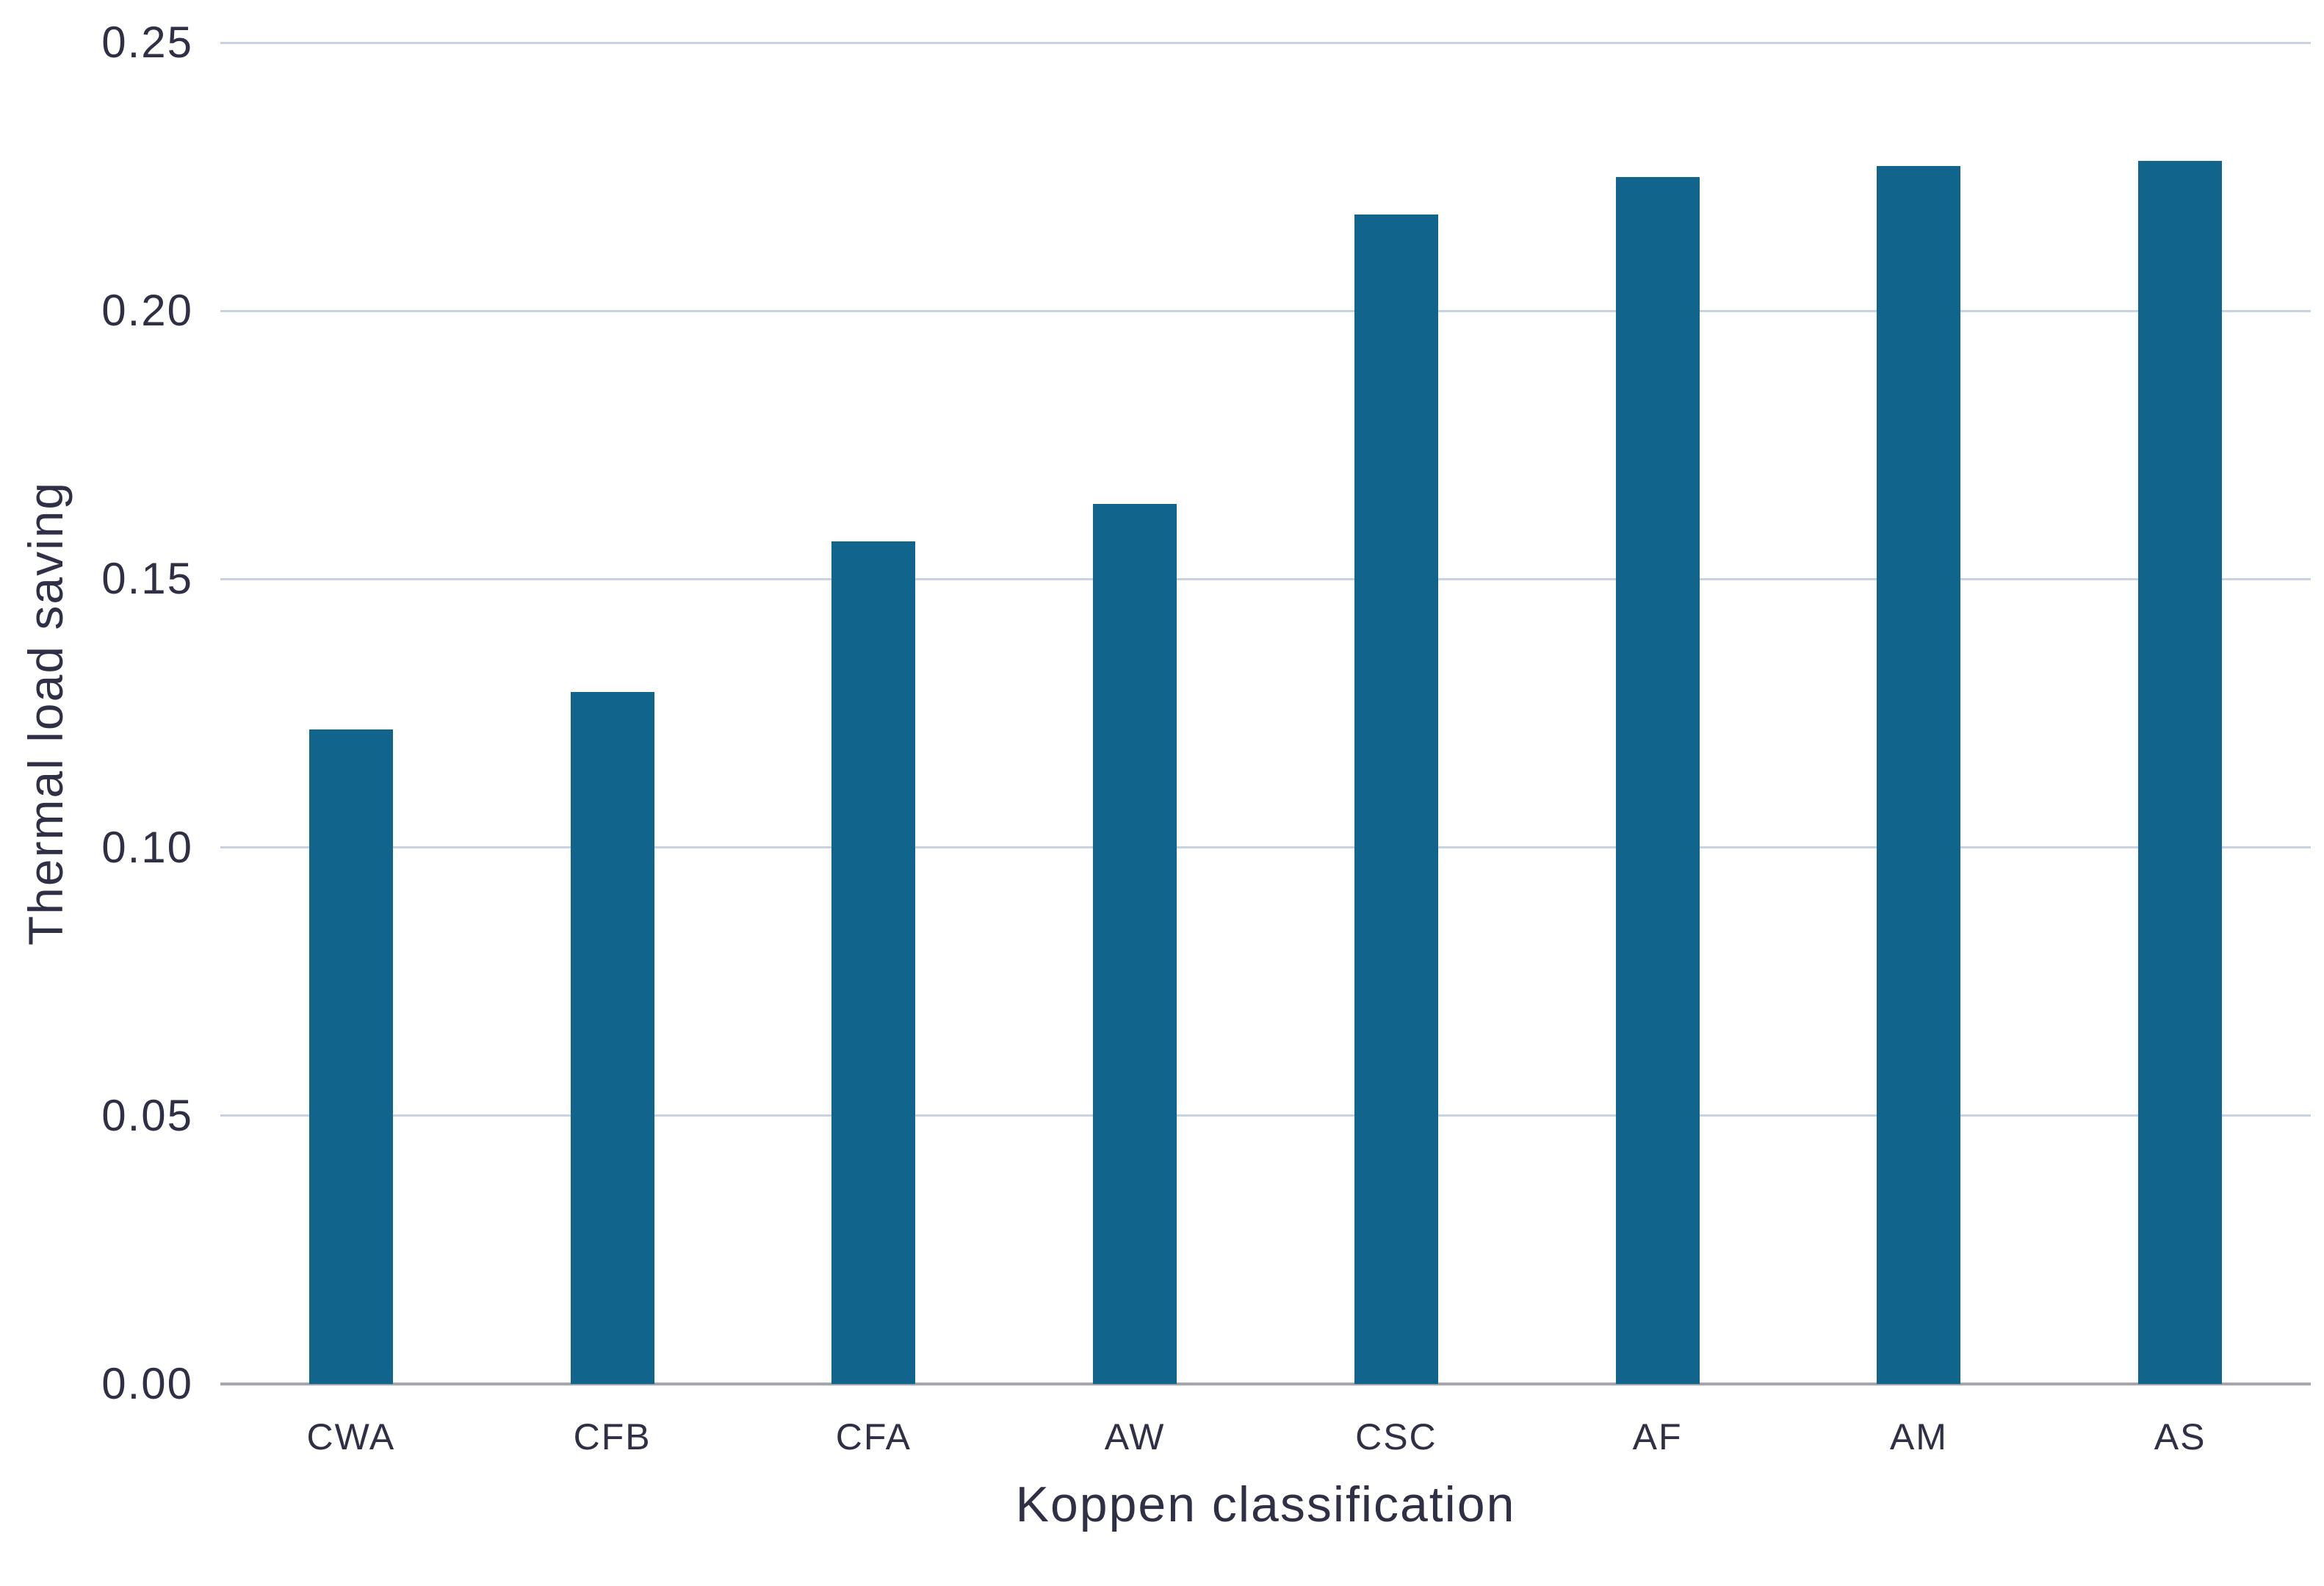 The image size is (2324, 1586). Describe the element at coordinates (1919, 1436) in the screenshot. I see `x-tick-label: AM` at that location.